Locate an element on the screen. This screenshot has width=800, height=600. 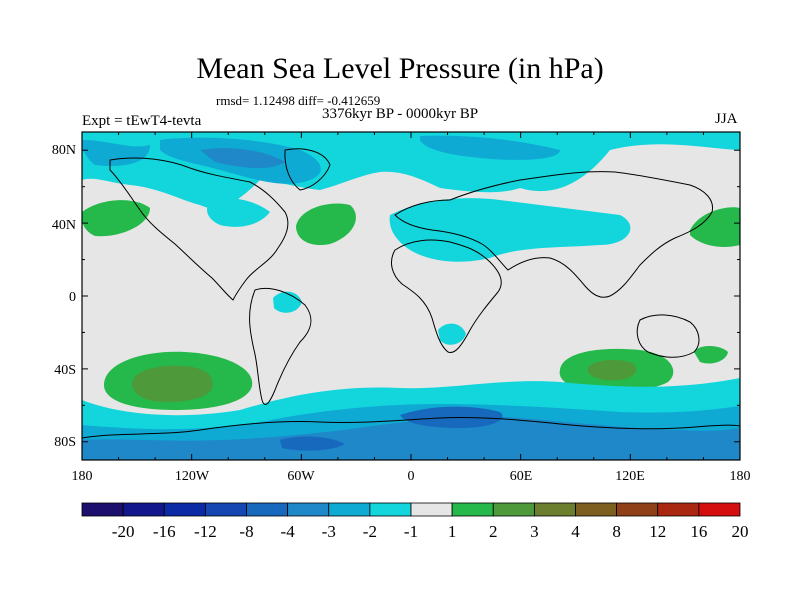
lon-label-60e: 60E is located at coordinates (521, 476).